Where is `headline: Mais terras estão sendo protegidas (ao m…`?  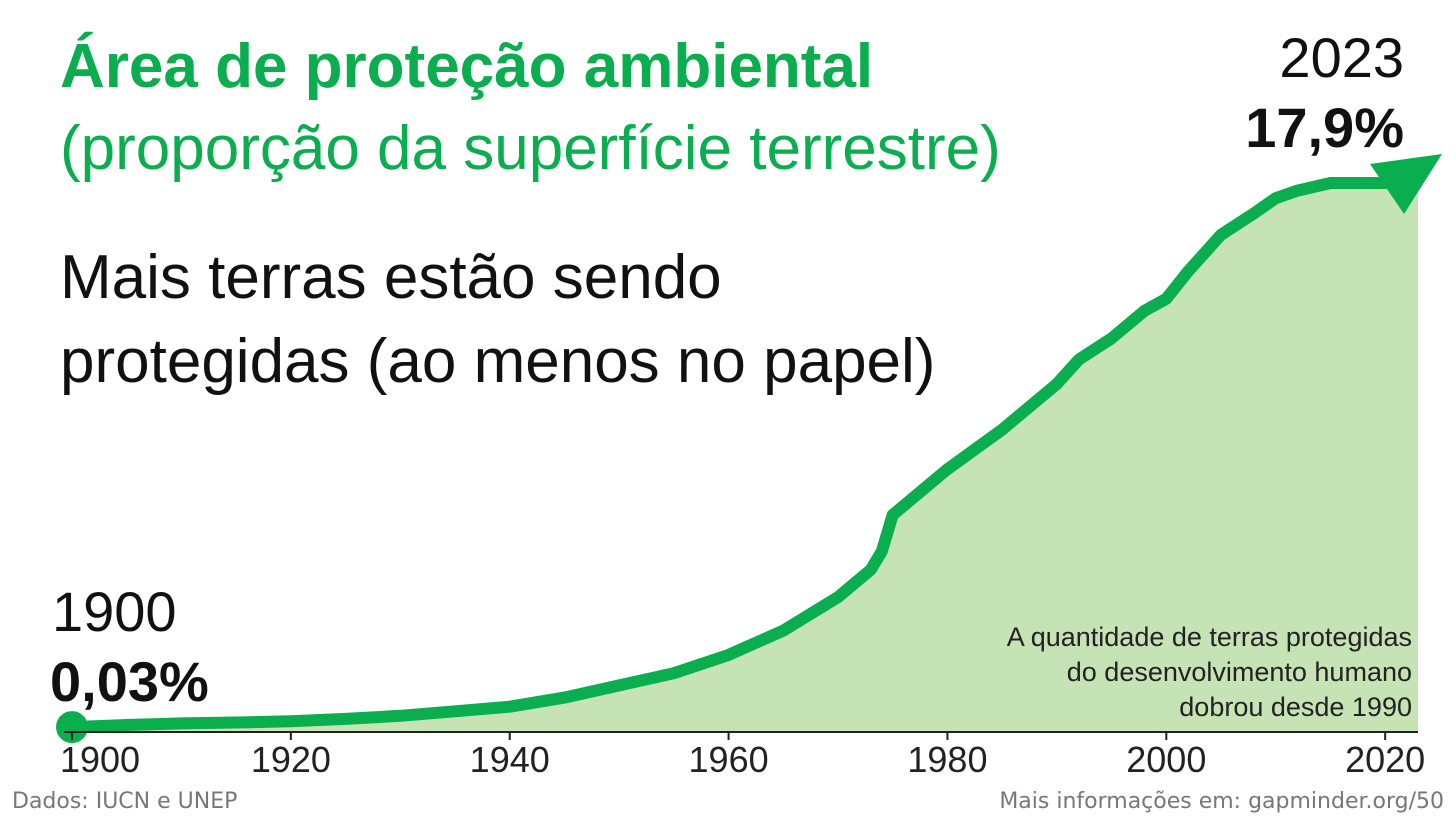
headline: Mais terras estão sendo protegidas (ao m… is located at coordinates (497, 320).